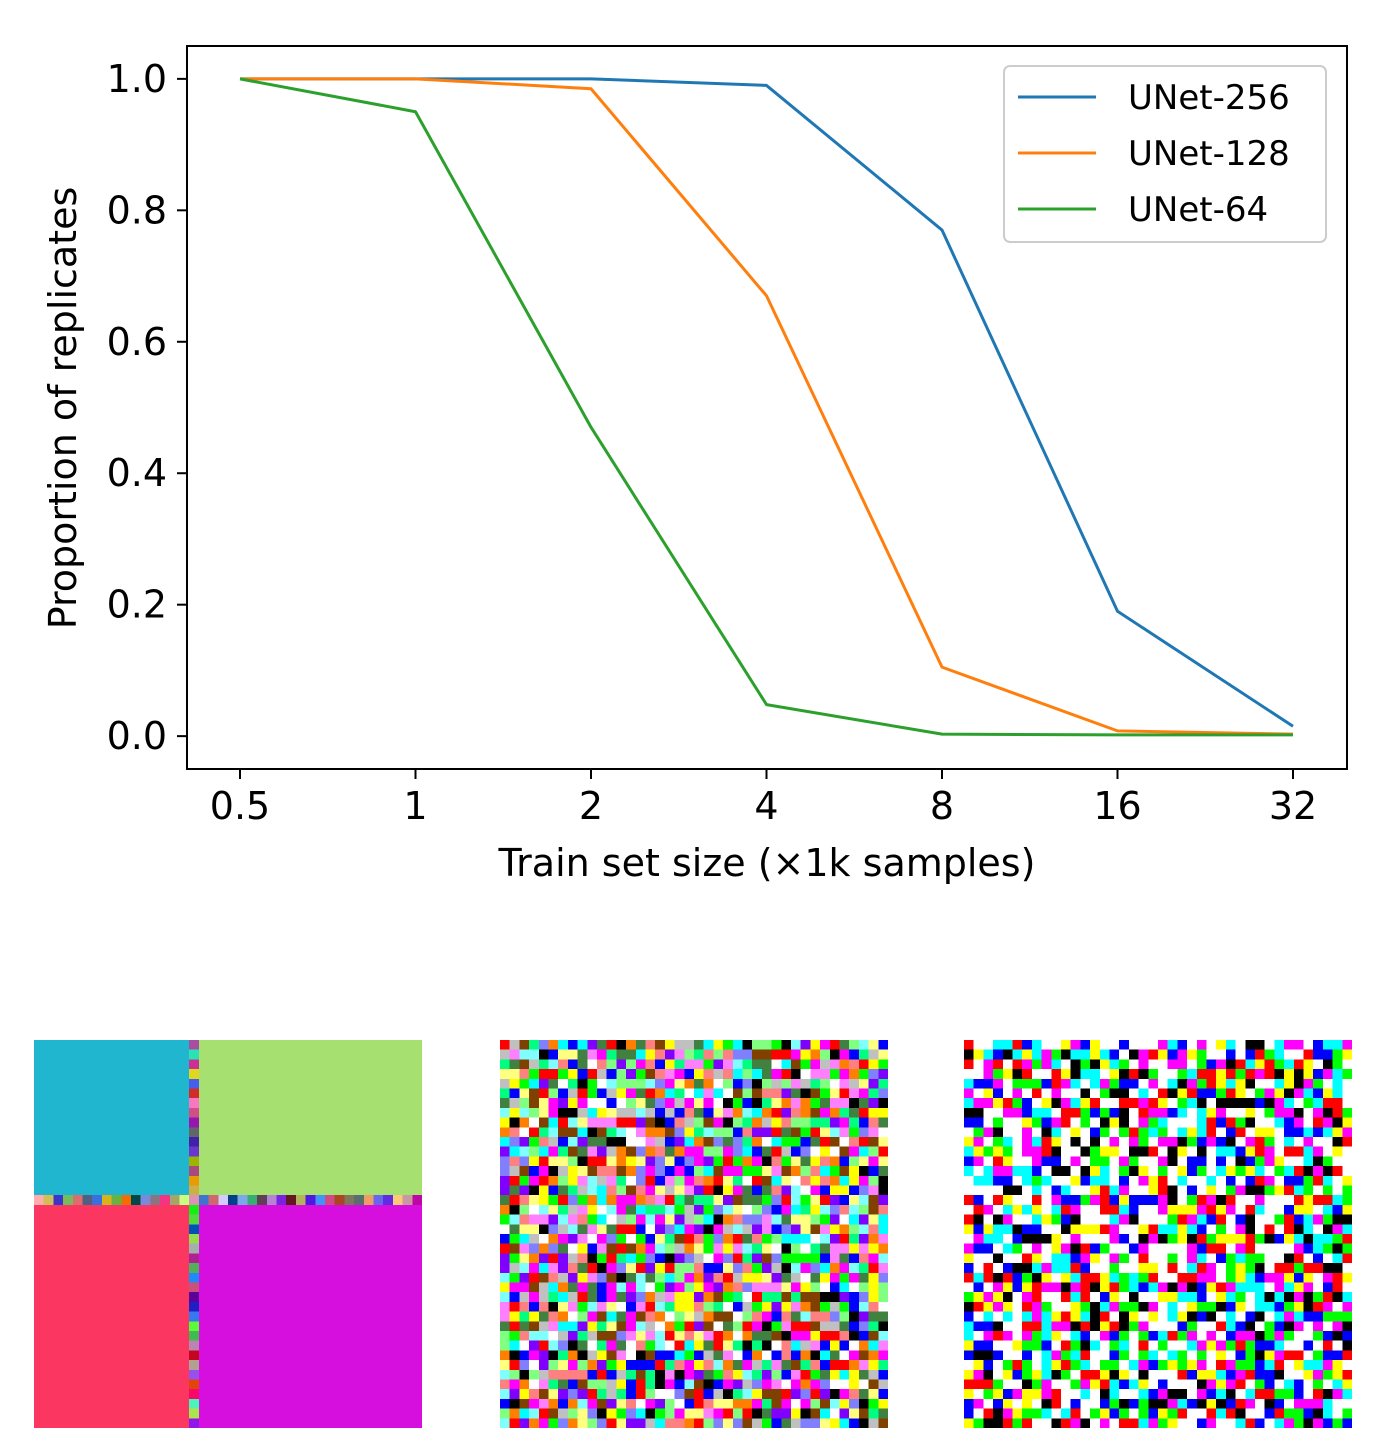 Image resolution: width=1392 pixels, height=1452 pixels. What do you see at coordinates (1293, 806) in the screenshot?
I see `x-tick-label: 32` at bounding box center [1293, 806].